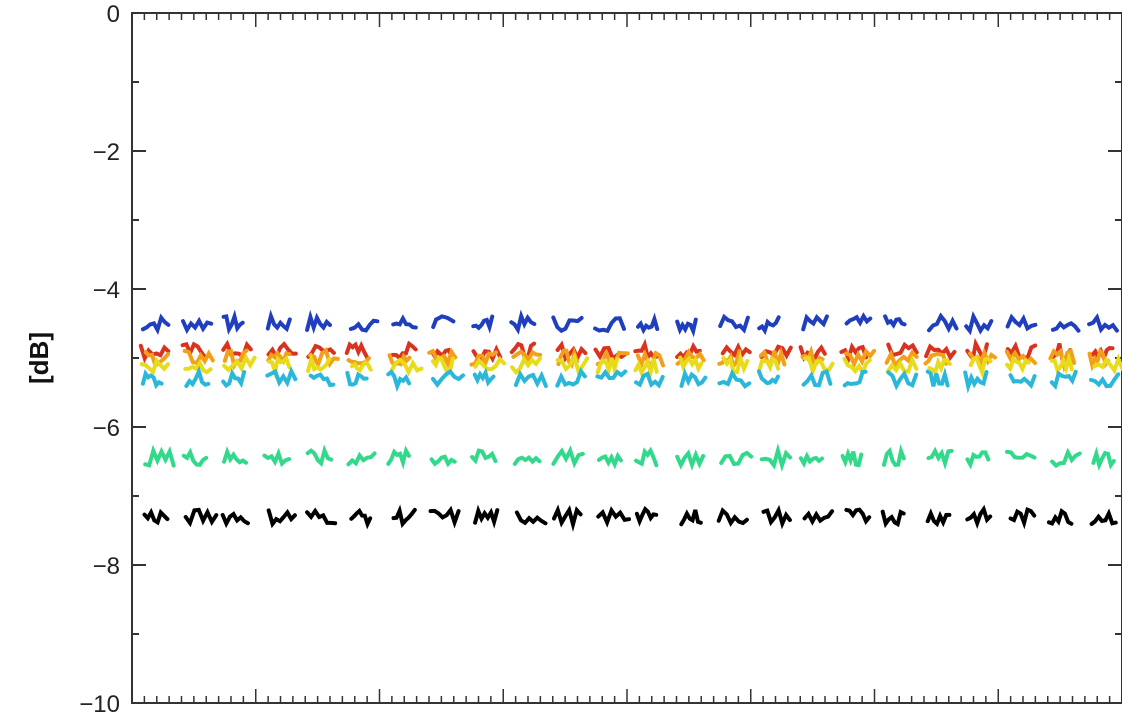 This screenshot has height=713, width=1122. Describe the element at coordinates (99, 702) in the screenshot. I see `y-tick-label: −10` at that location.